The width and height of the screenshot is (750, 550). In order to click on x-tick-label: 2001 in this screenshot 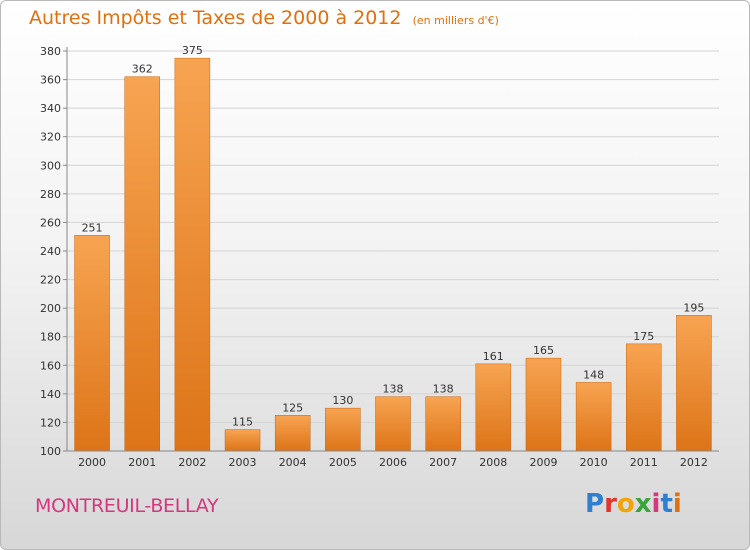, I will do `click(142, 462)`.